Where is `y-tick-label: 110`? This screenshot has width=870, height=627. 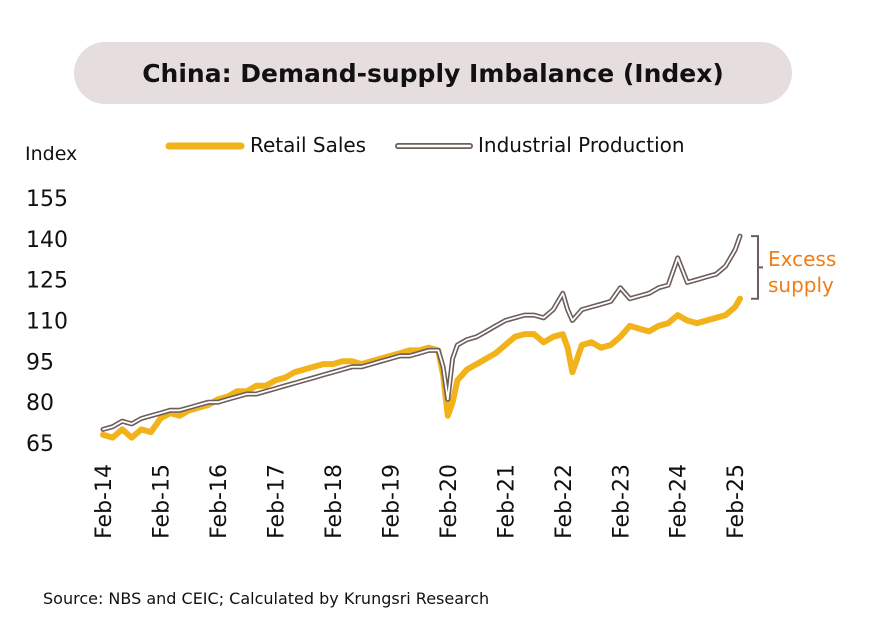
y-tick-label: 110 is located at coordinates (47, 322).